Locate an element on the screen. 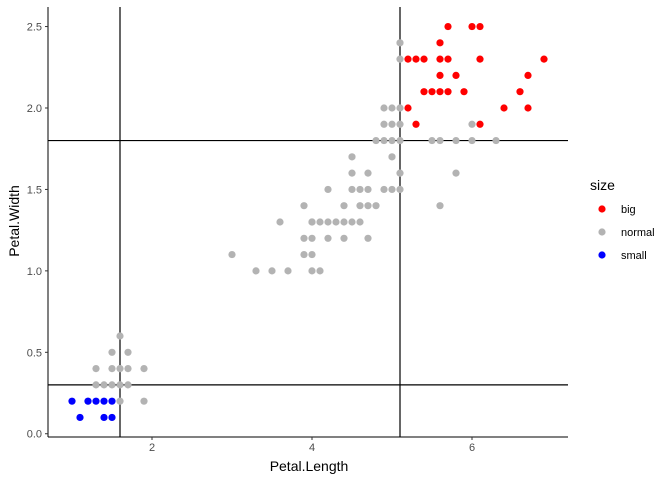 The image size is (672, 480). y-tick-label: 2.5 is located at coordinates (34, 28).